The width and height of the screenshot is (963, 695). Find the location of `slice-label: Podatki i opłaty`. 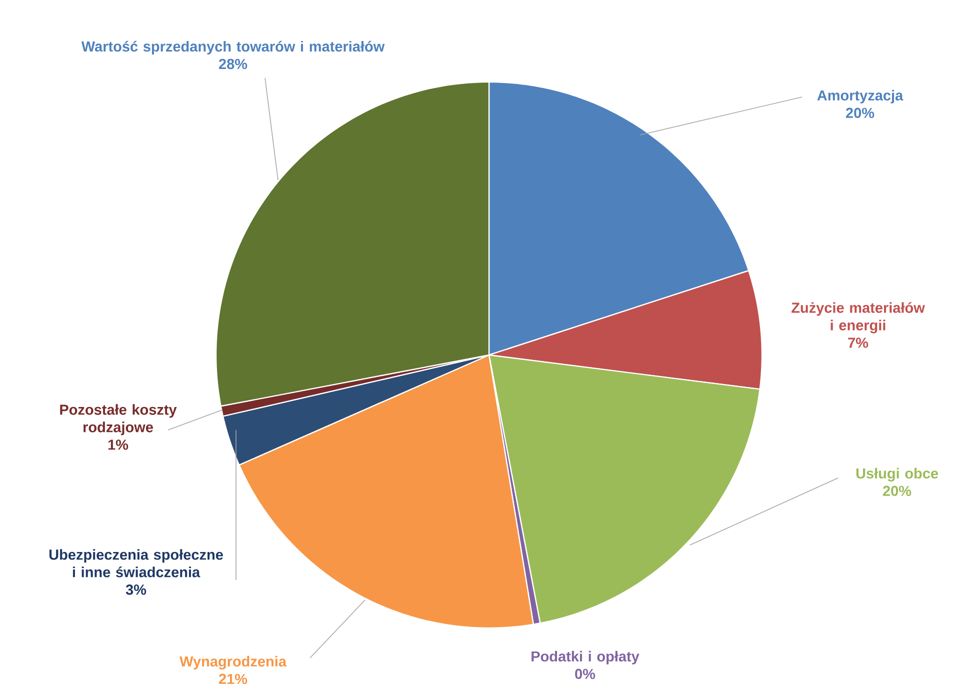

slice-label: Podatki i opłaty is located at coordinates (586, 657).